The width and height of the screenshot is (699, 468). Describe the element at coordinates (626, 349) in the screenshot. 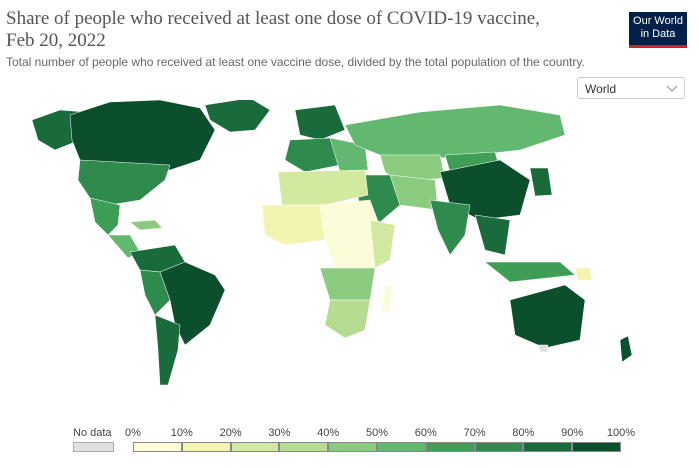

I see `new-zealand` at that location.